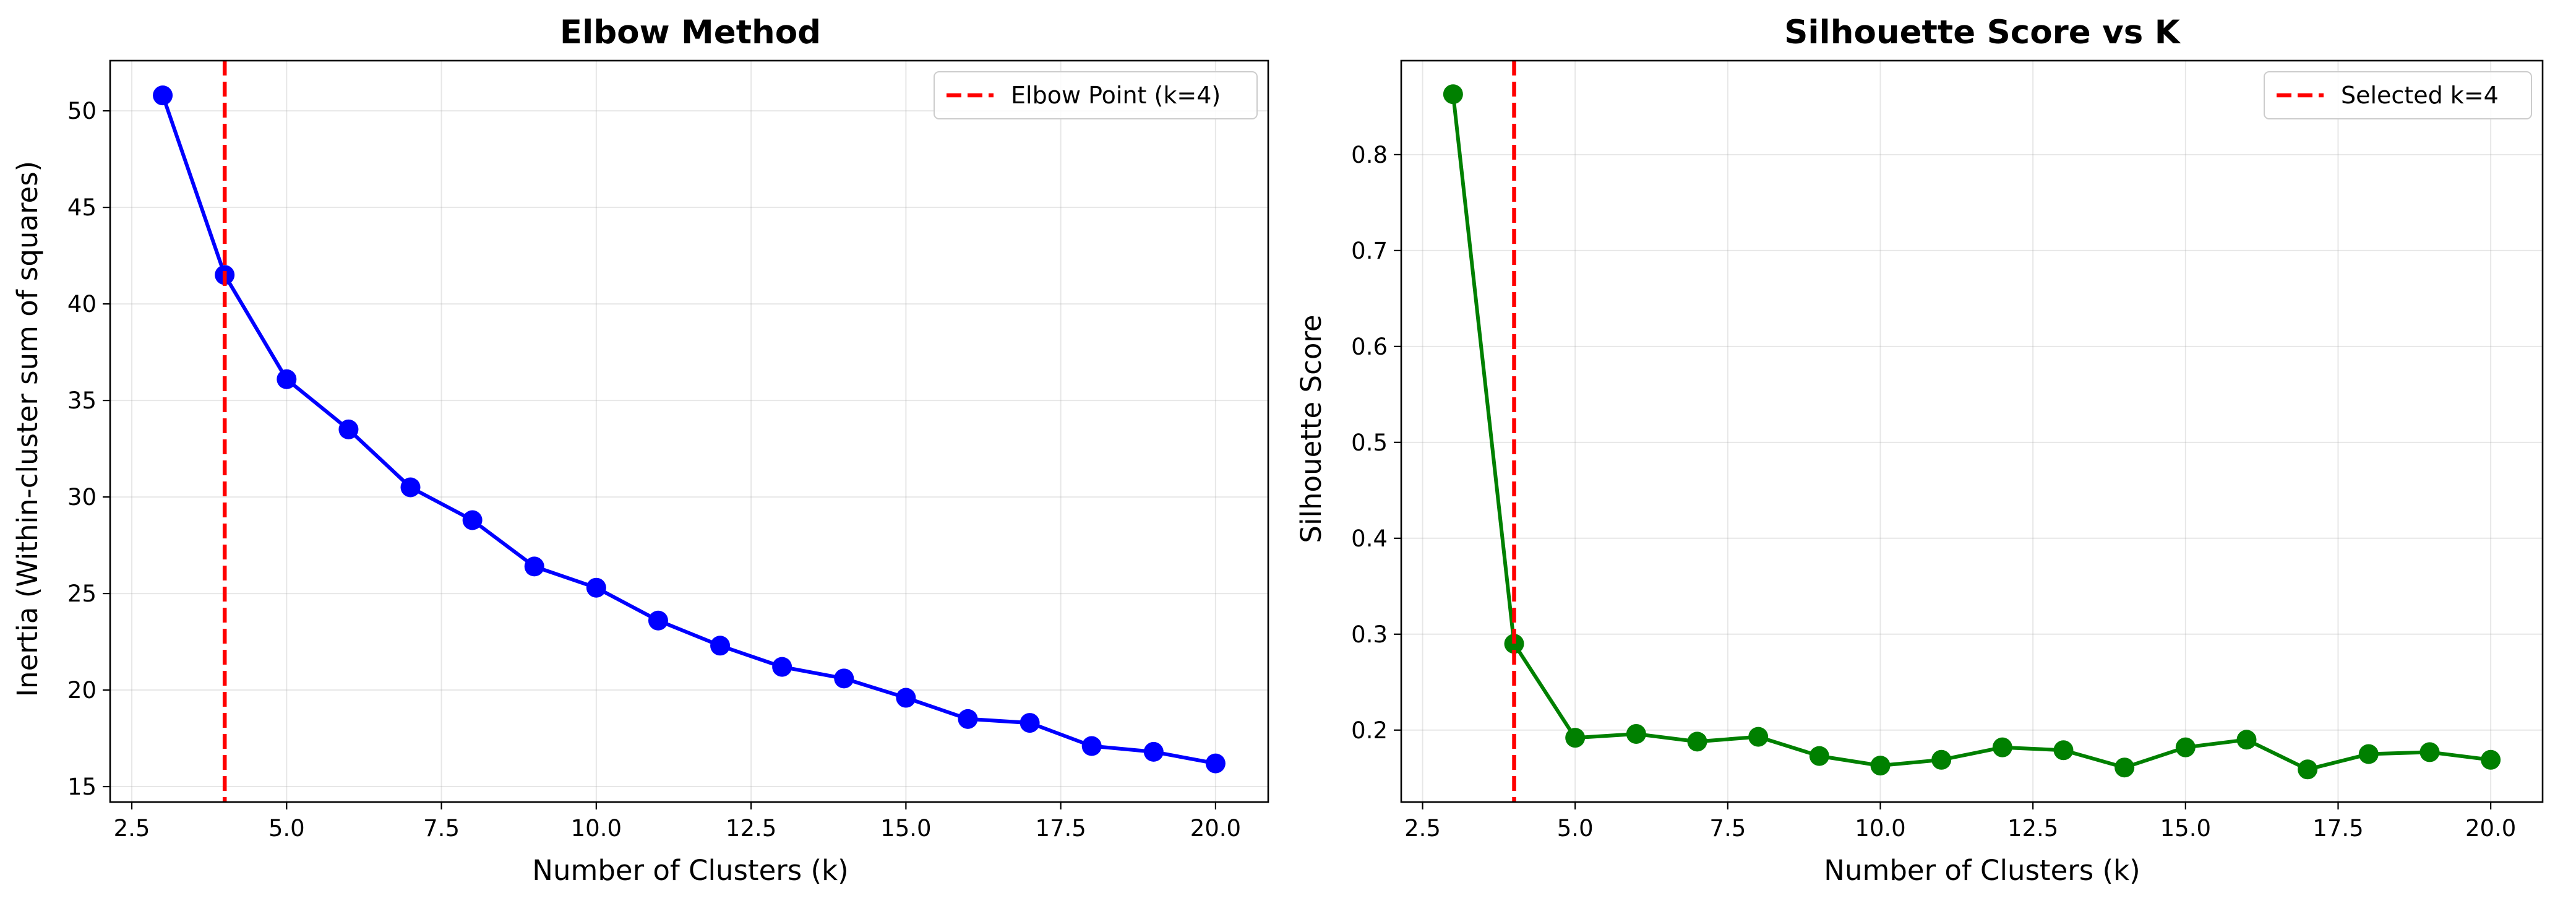 The height and width of the screenshot is (906, 2576). Describe the element at coordinates (1370, 251) in the screenshot. I see `y-tick-label: 0.7` at that location.